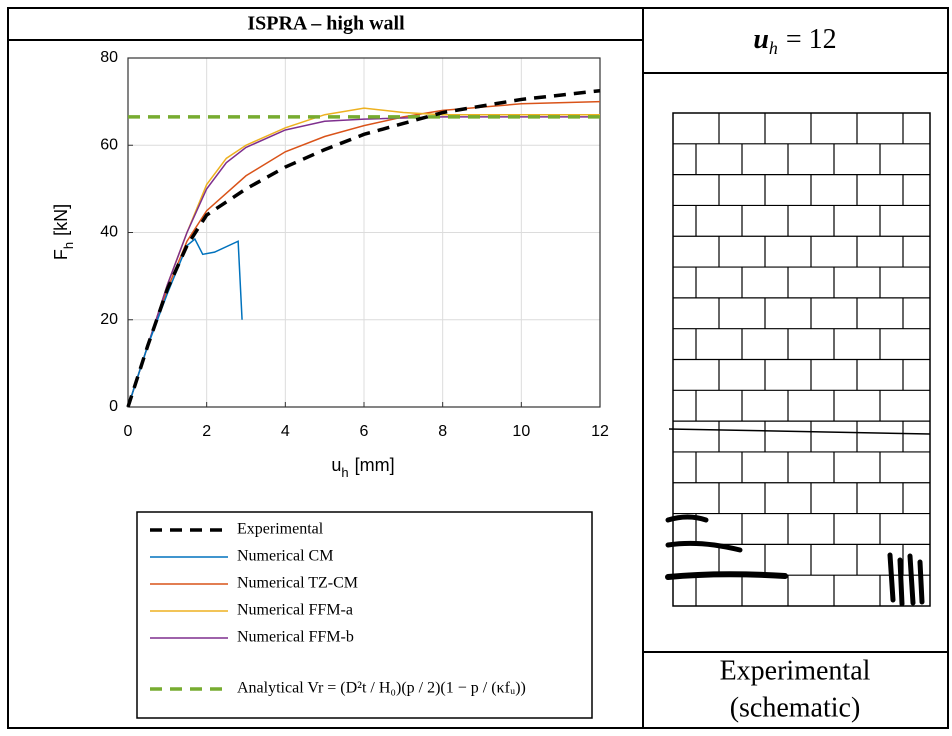 This screenshot has height=736, width=952. I want to click on schematic-header: uh = 12, so click(794, 41).